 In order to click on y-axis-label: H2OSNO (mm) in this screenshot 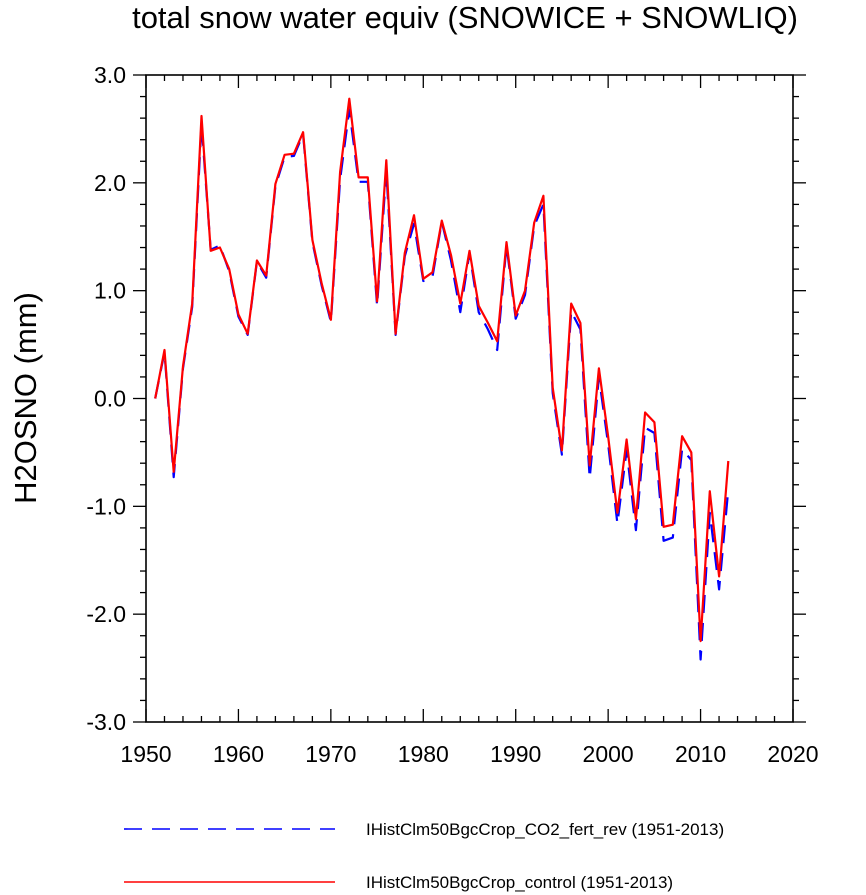, I will do `click(25, 398)`.